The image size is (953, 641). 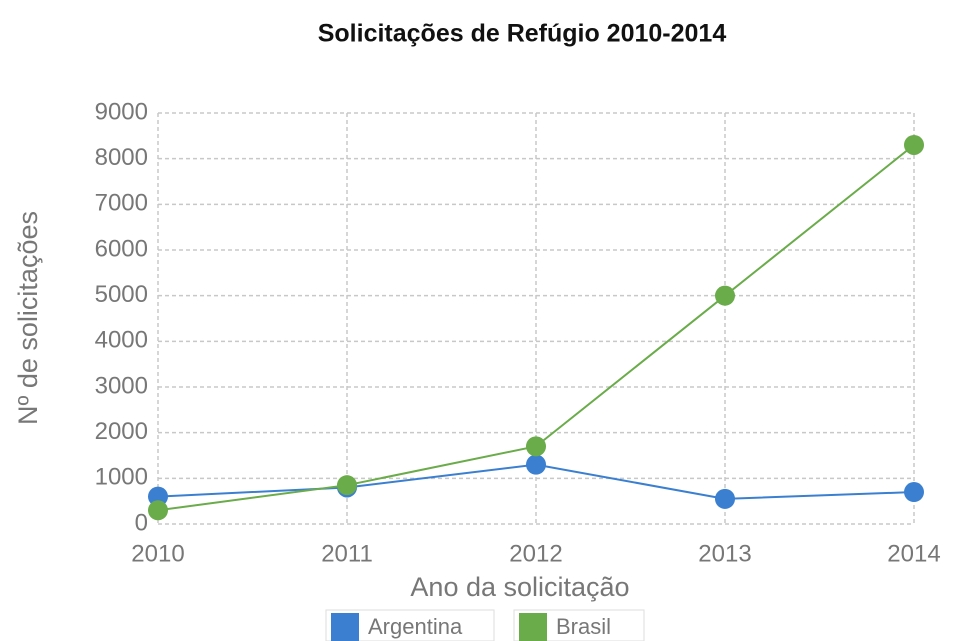 I want to click on x-tick-label: 2012, so click(x=535, y=553).